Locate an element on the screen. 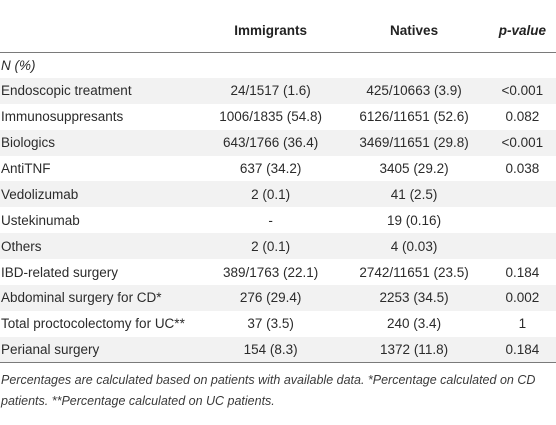 This screenshot has height=425, width=556. row-label: Ustekinumab is located at coordinates (40, 220).